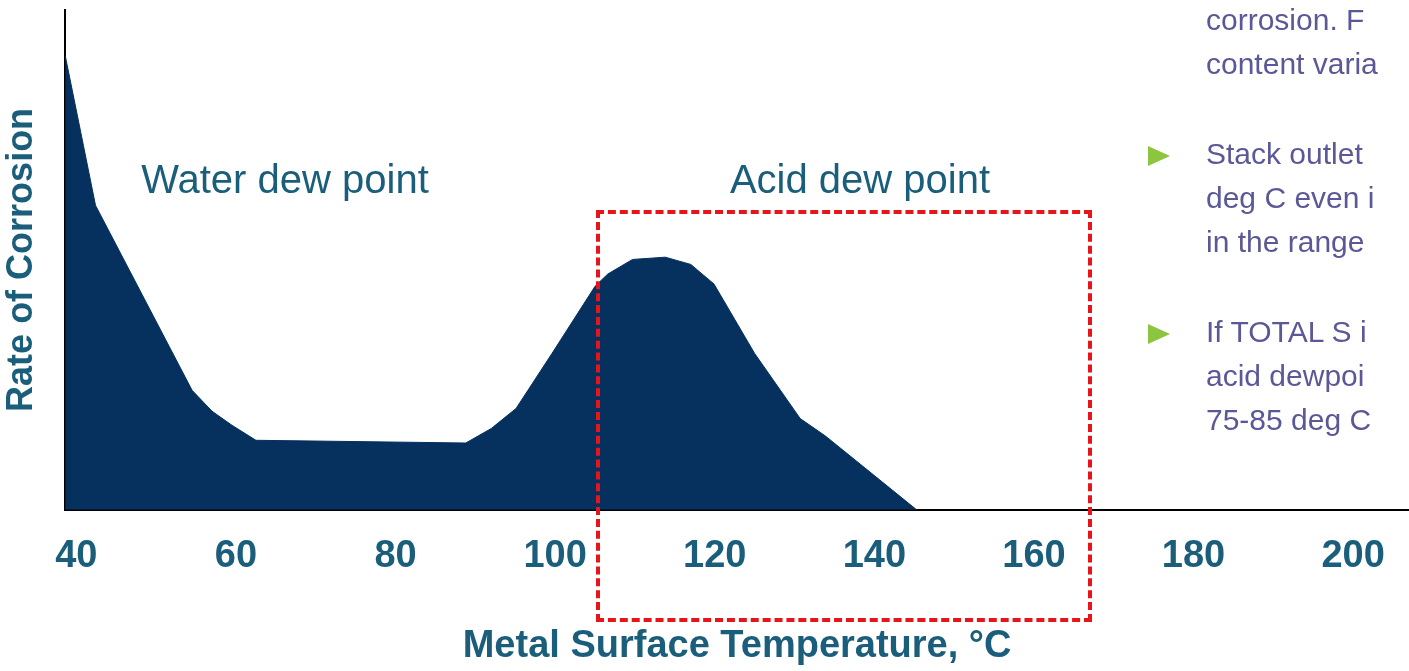 The height and width of the screenshot is (671, 1409). Describe the element at coordinates (76, 554) in the screenshot. I see `x-tick-label: 40` at that location.